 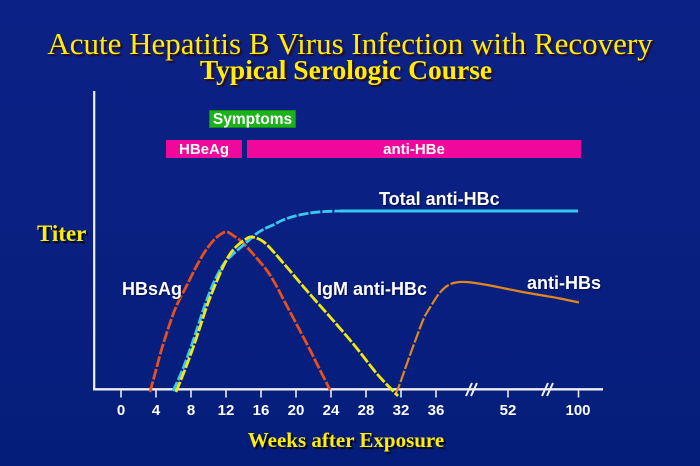 What do you see at coordinates (436, 410) in the screenshot?
I see `svg-text: 36` at bounding box center [436, 410].